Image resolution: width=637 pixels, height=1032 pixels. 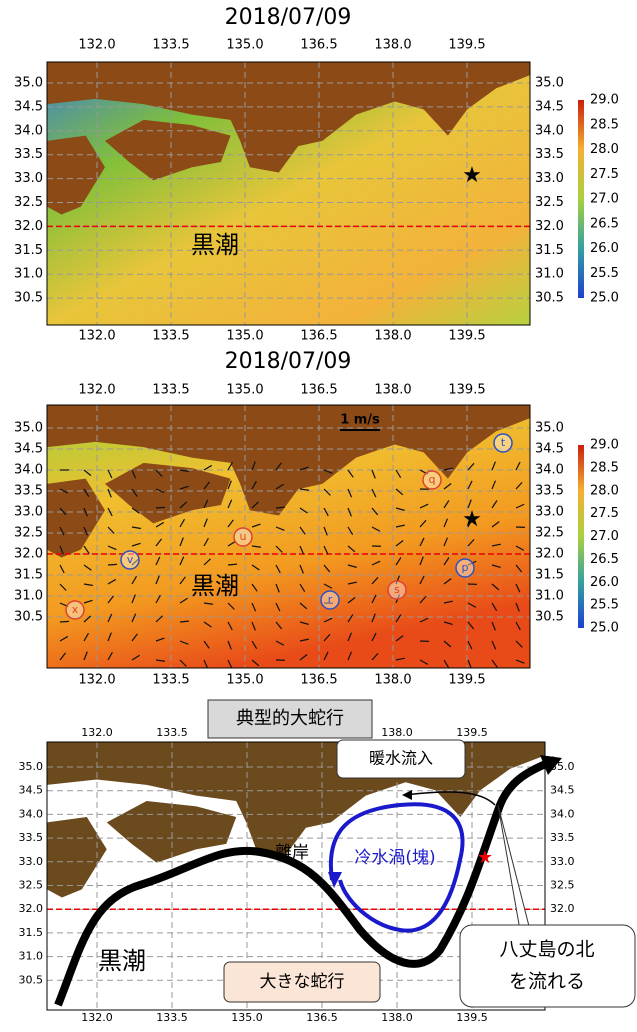 I want to click on colorbar-tick-label: 26.0, so click(x=604, y=248).